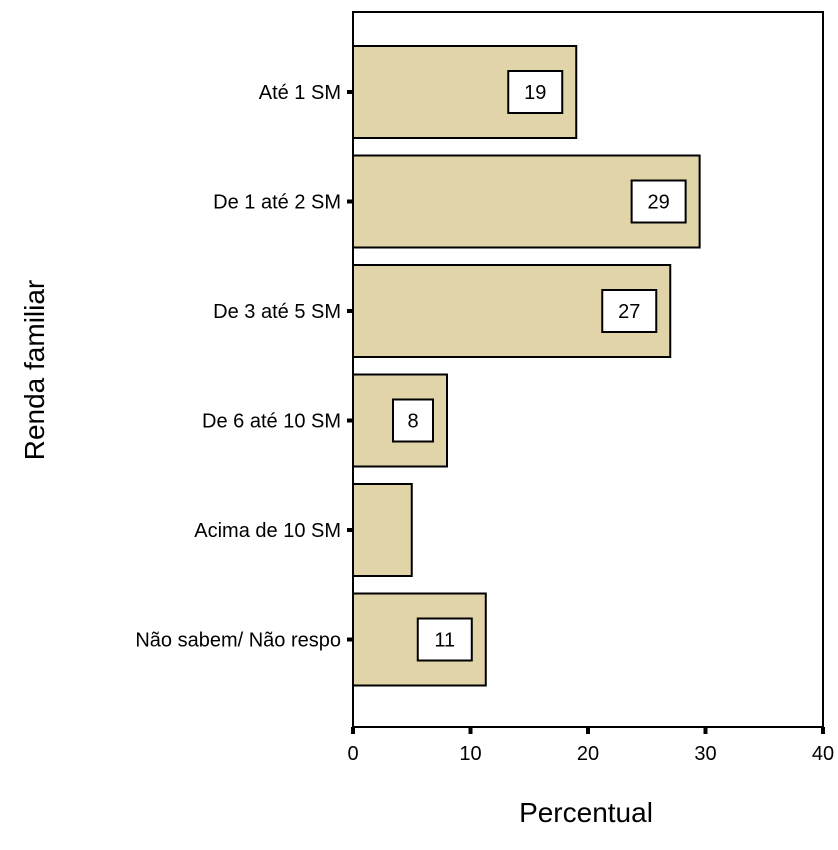  What do you see at coordinates (586, 812) in the screenshot?
I see `x-axis-title: Percentual` at bounding box center [586, 812].